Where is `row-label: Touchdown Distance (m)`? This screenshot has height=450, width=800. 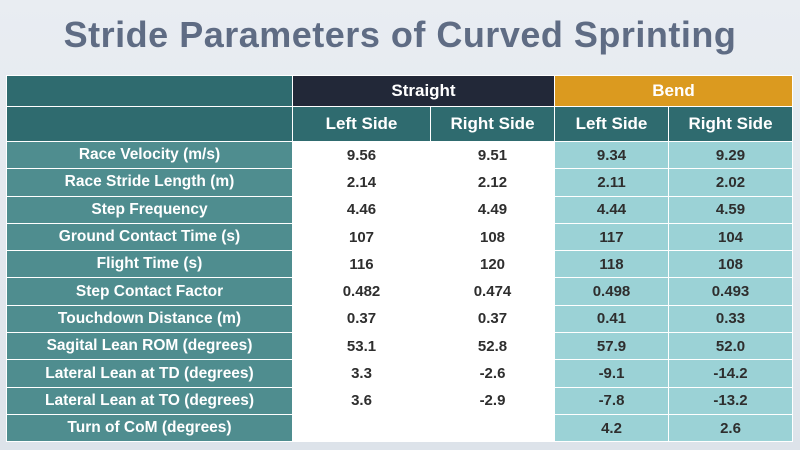 row-label: Touchdown Distance (m) is located at coordinates (149, 319).